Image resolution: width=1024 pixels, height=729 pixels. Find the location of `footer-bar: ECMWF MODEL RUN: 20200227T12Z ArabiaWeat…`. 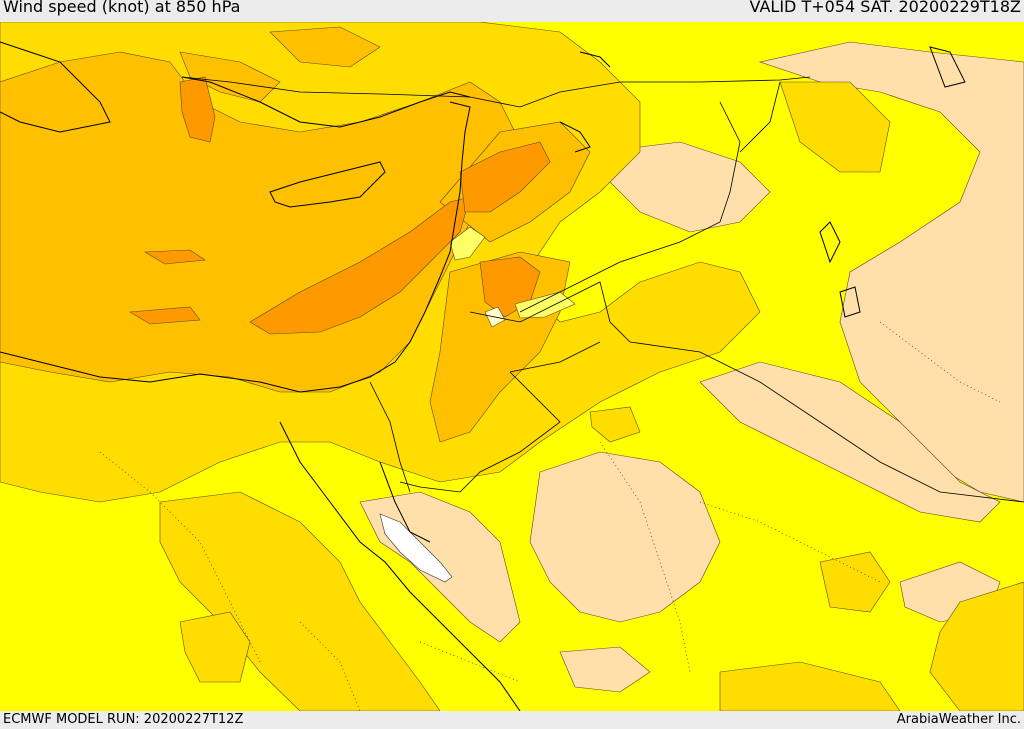

footer-bar: ECMWF MODEL RUN: 20200227T12Z ArabiaWeat… is located at coordinates (512, 720).